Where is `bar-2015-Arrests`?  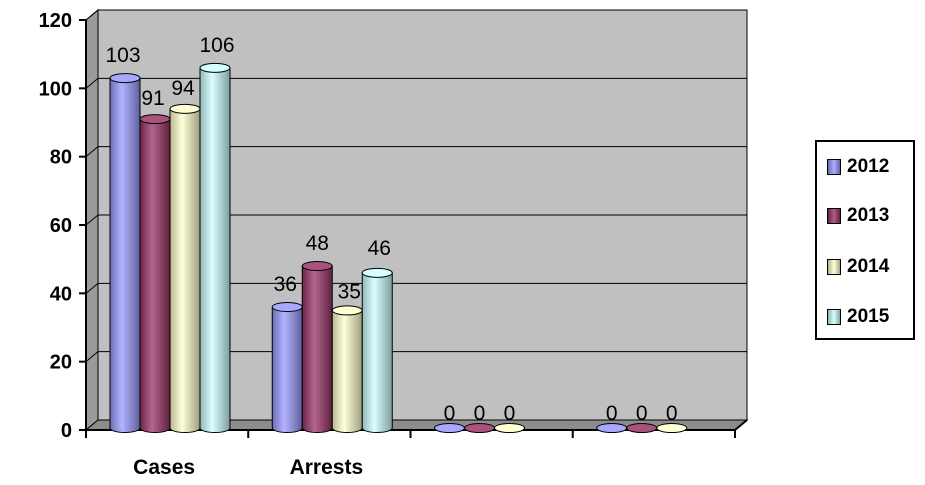
bar-2015-Arrests is located at coordinates (377, 350).